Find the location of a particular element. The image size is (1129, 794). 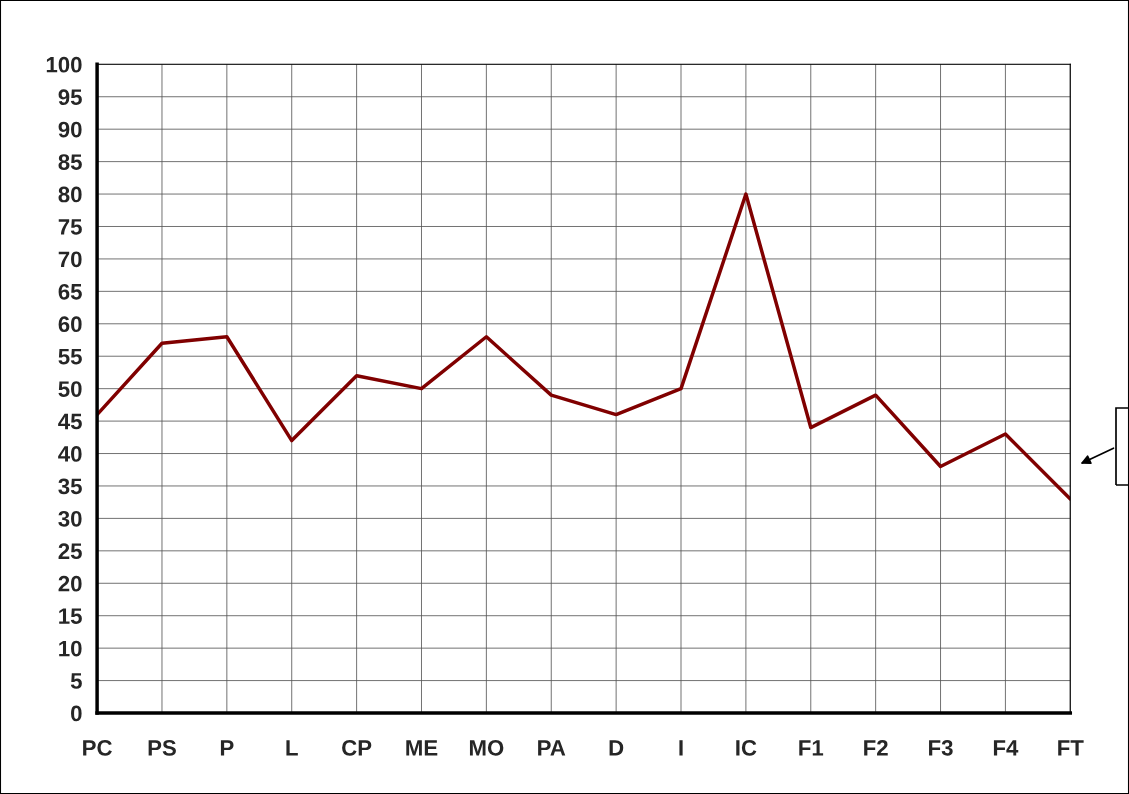

x-tick-label: F3 is located at coordinates (941, 747).